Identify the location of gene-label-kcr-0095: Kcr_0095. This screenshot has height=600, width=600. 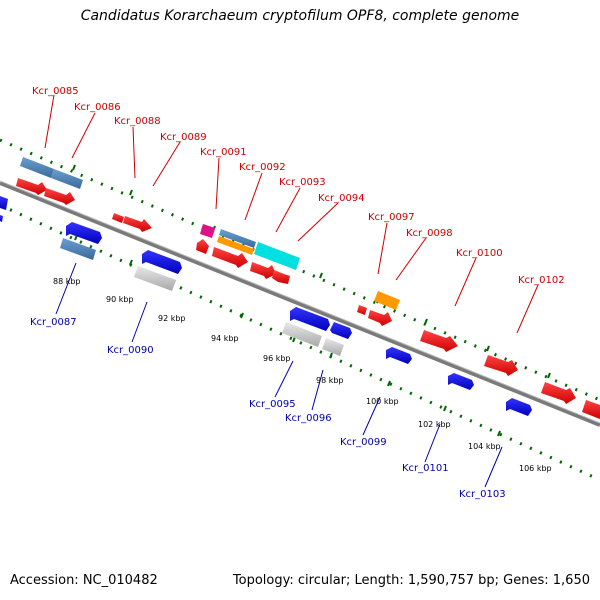
(272, 404).